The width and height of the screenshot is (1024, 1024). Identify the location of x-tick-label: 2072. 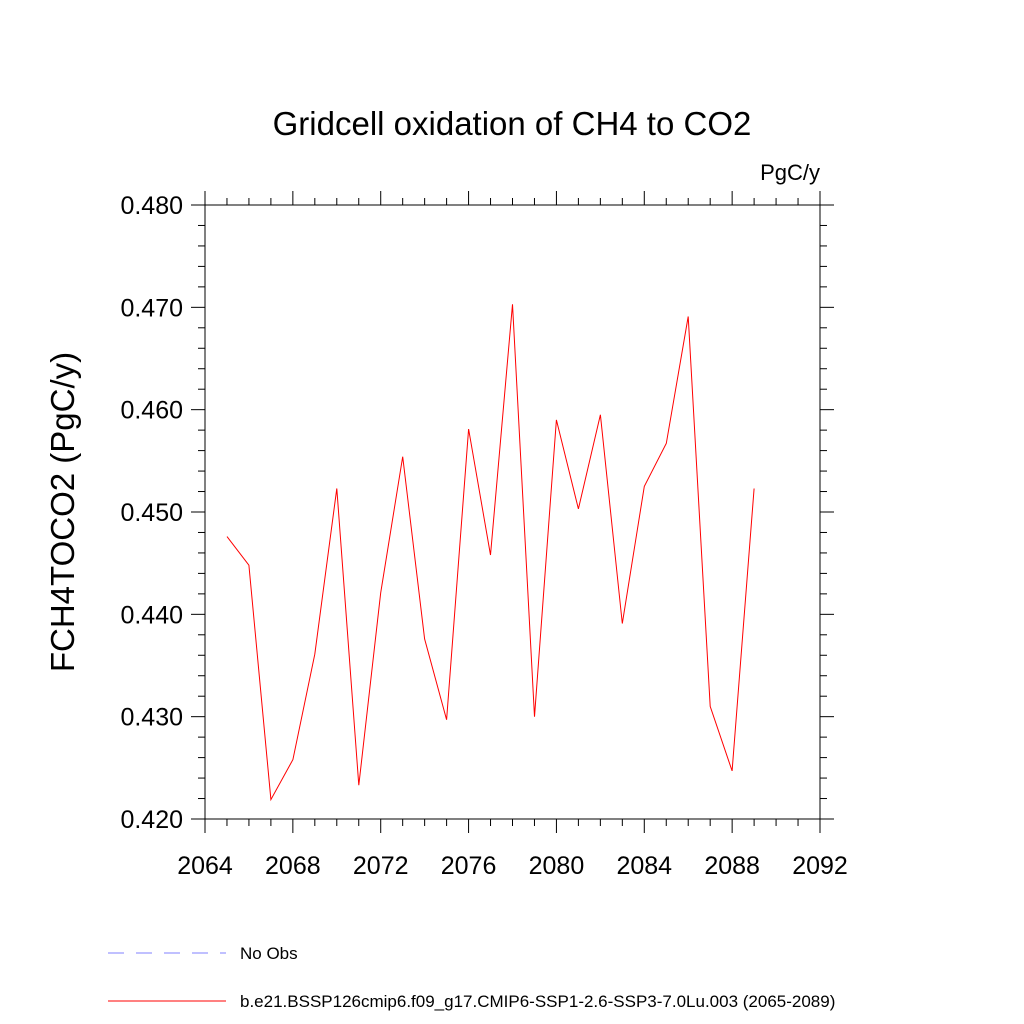
(381, 866).